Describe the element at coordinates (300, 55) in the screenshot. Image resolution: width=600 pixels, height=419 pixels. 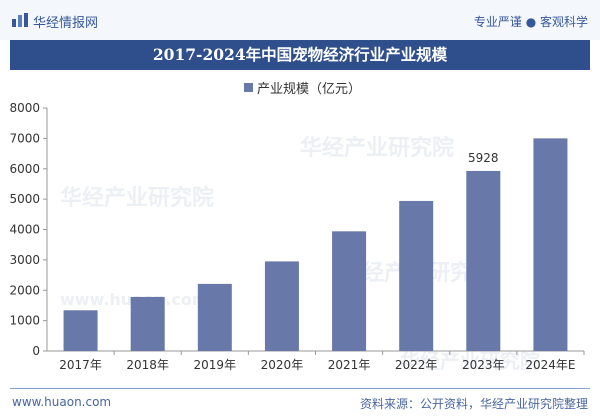
I see `chart-title: 2017-2024年中国宠物经济行业产业规模` at that location.